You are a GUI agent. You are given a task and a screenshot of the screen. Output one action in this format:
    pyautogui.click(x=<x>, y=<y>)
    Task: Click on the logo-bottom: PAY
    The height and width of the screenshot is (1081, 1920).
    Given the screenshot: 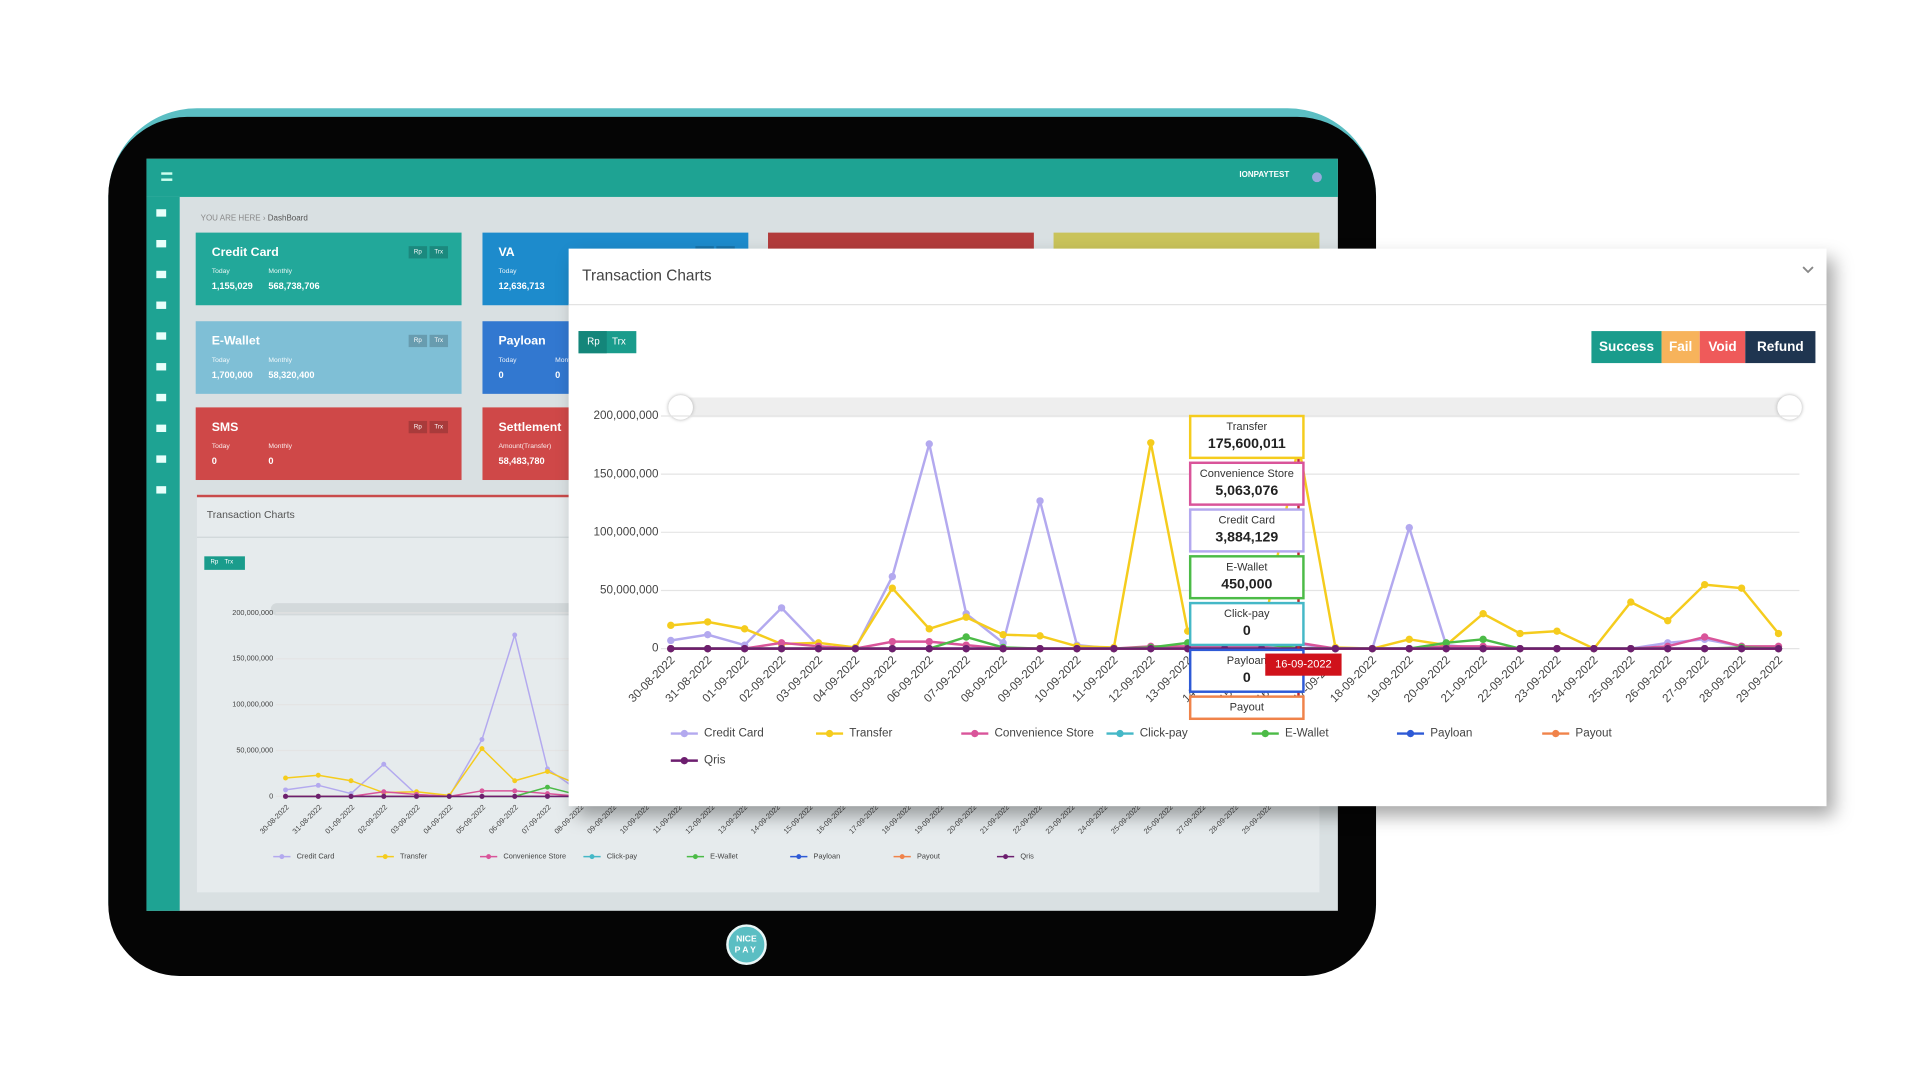 What is the action you would take?
    pyautogui.click(x=746, y=951)
    